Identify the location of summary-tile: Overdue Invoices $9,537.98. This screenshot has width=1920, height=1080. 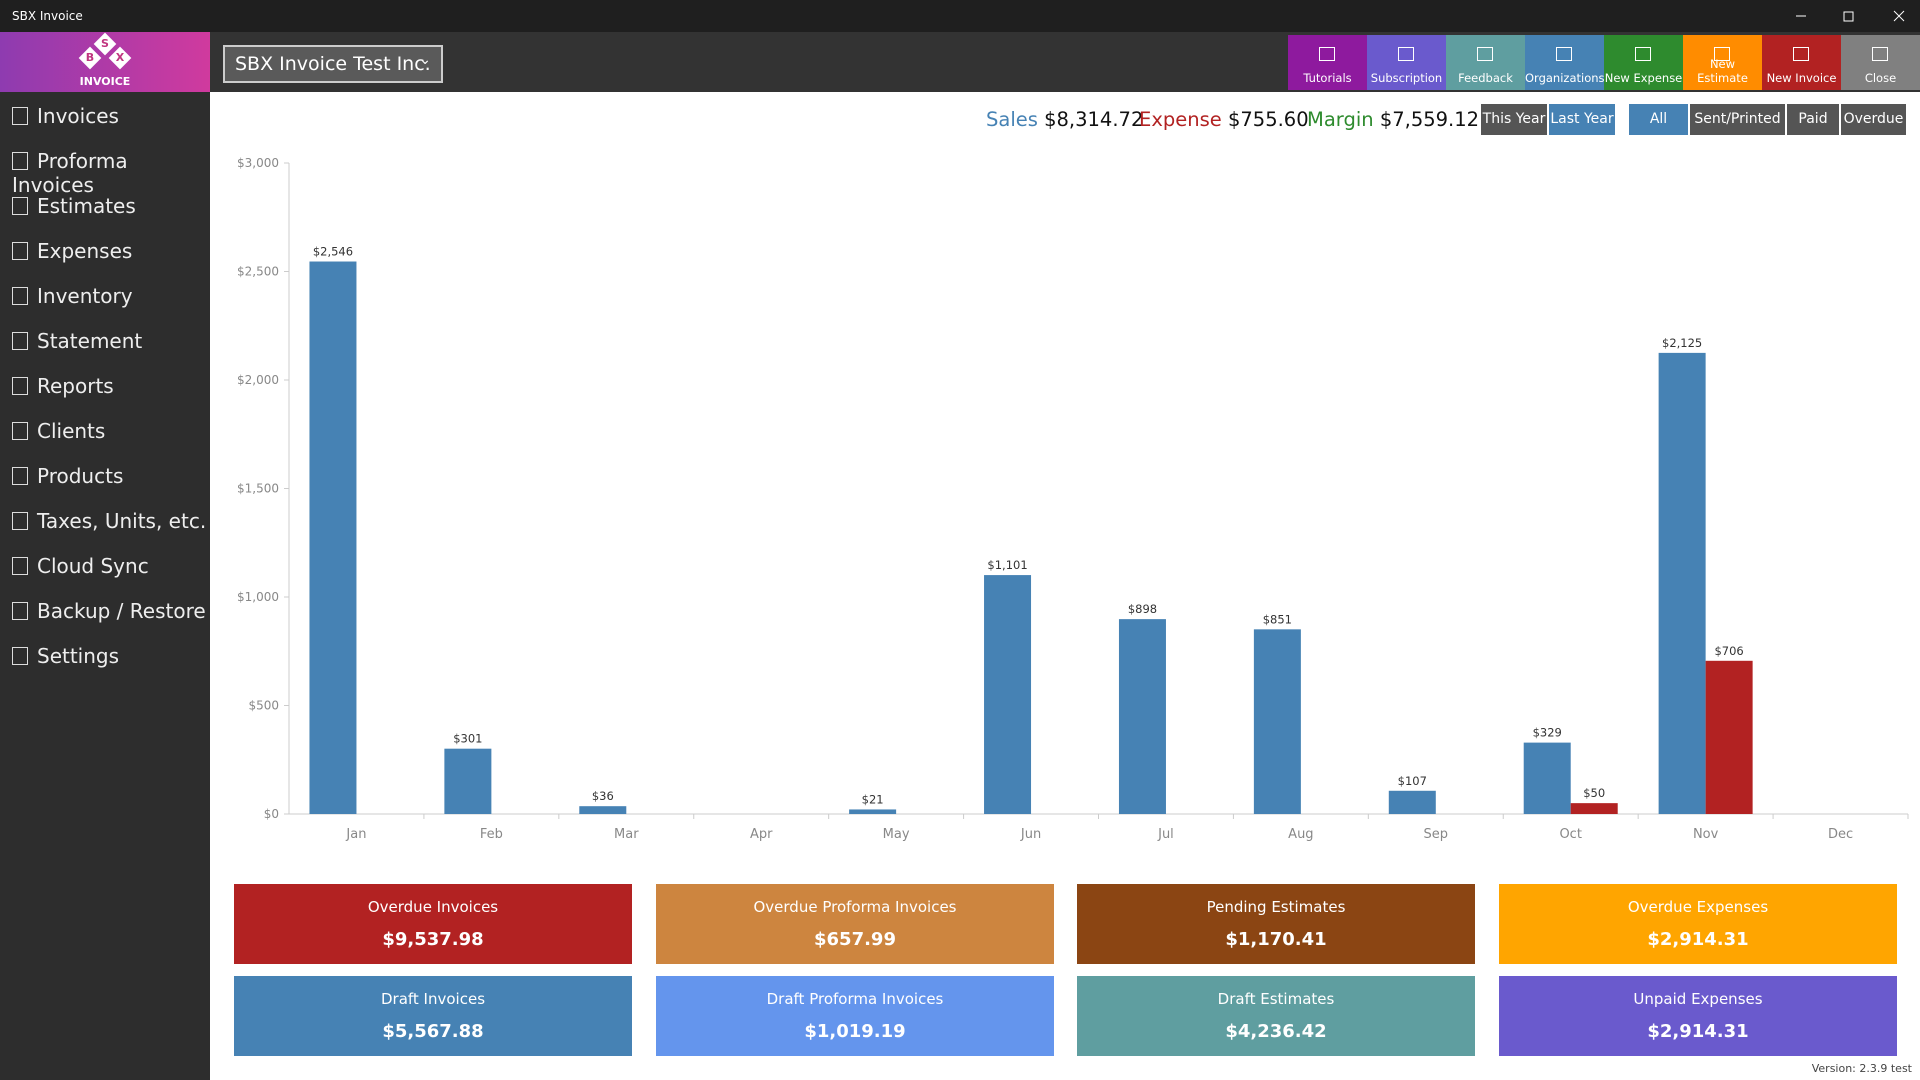
(433, 924).